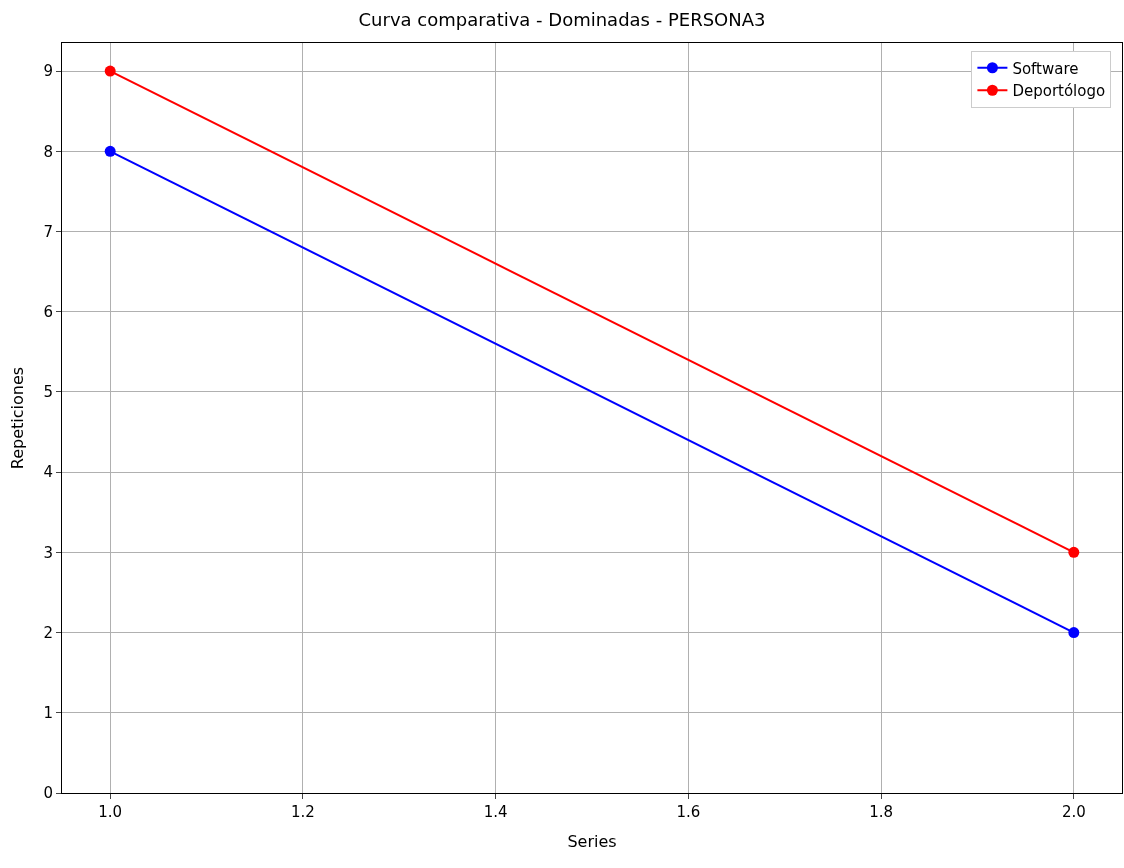 The height and width of the screenshot is (868, 1124). Describe the element at coordinates (110, 812) in the screenshot. I see `x-tick-label: 1.0` at that location.